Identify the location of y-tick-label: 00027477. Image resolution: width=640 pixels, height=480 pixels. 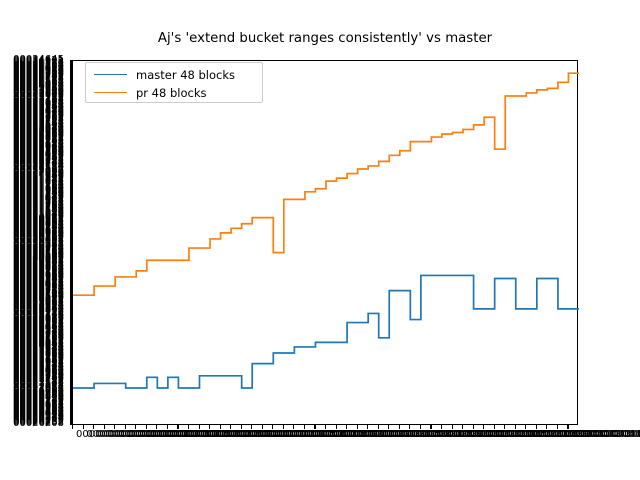
(38, 369).